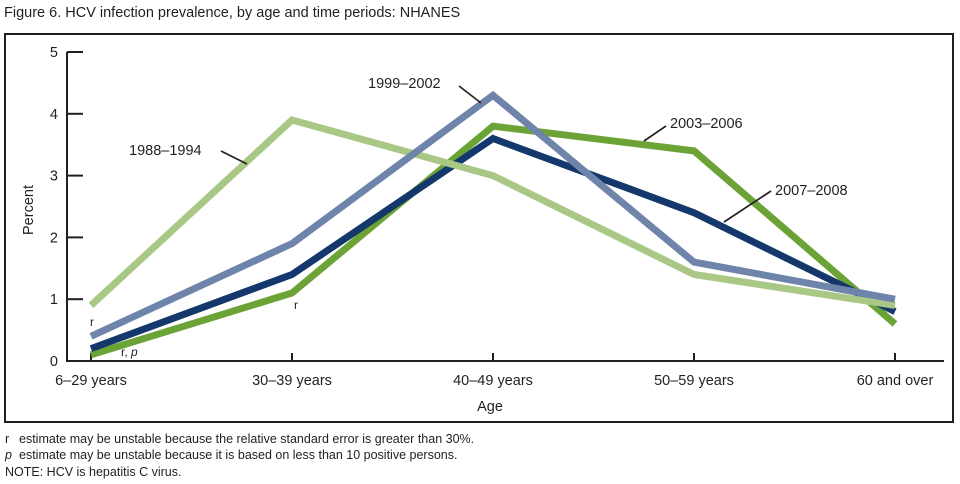 Image resolution: width=960 pixels, height=484 pixels. What do you see at coordinates (91, 381) in the screenshot?
I see `x-tick-label: 6–29 years` at bounding box center [91, 381].